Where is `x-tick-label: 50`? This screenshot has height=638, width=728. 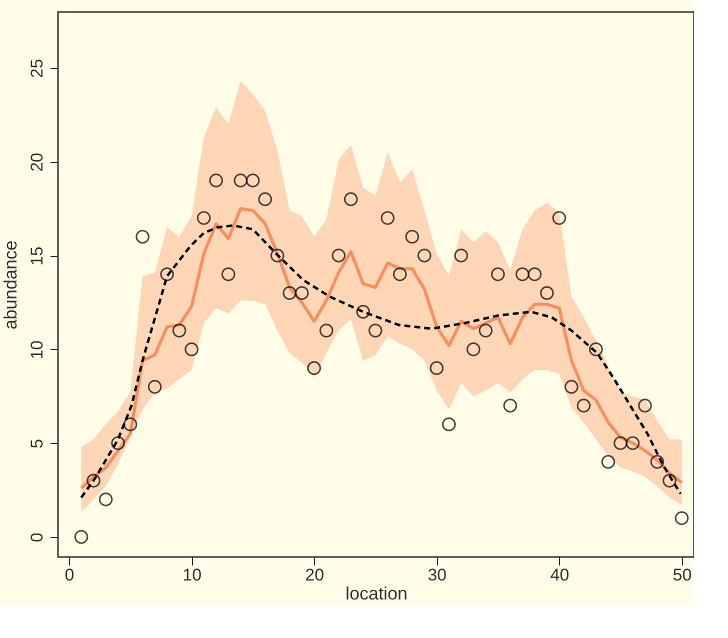
x-tick-label: 50 is located at coordinates (682, 575).